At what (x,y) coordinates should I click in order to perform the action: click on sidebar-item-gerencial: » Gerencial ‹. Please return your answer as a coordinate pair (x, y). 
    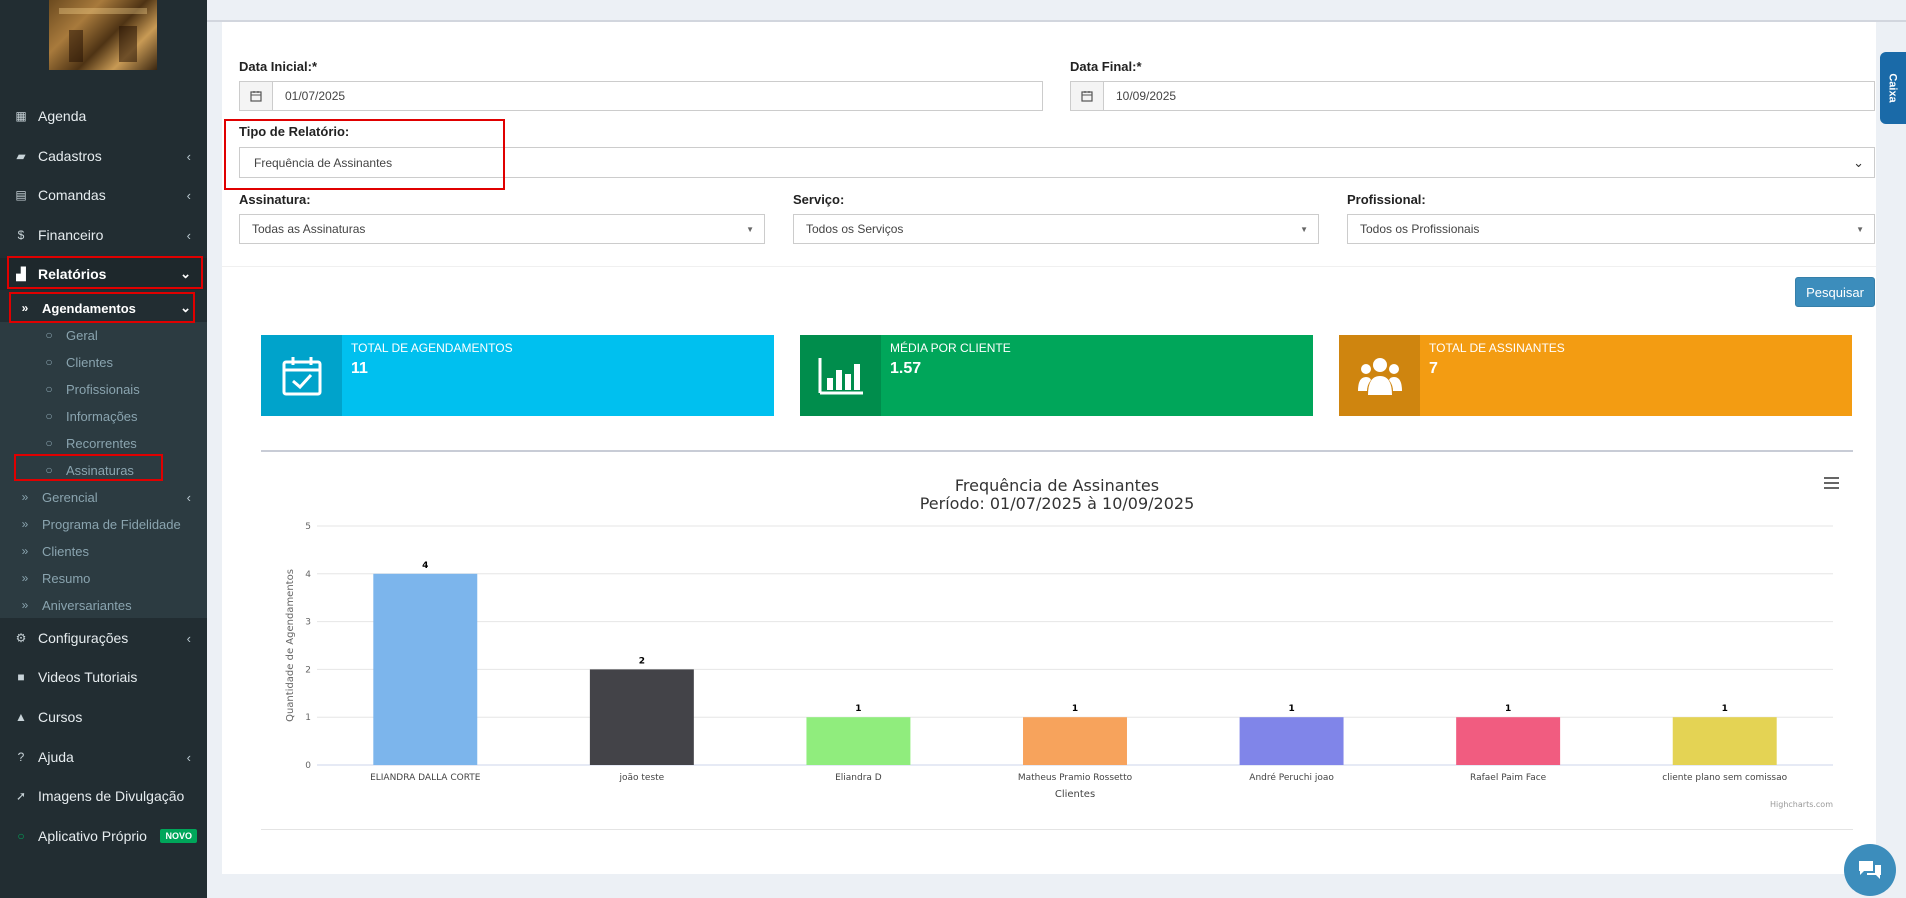
    Looking at the image, I should click on (103, 497).